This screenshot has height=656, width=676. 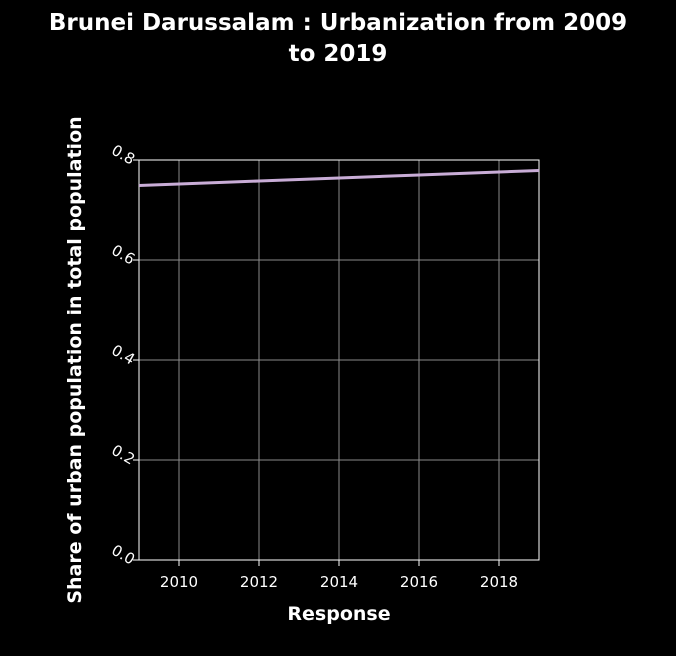 I want to click on x-tick-label: 2010, so click(x=179, y=582).